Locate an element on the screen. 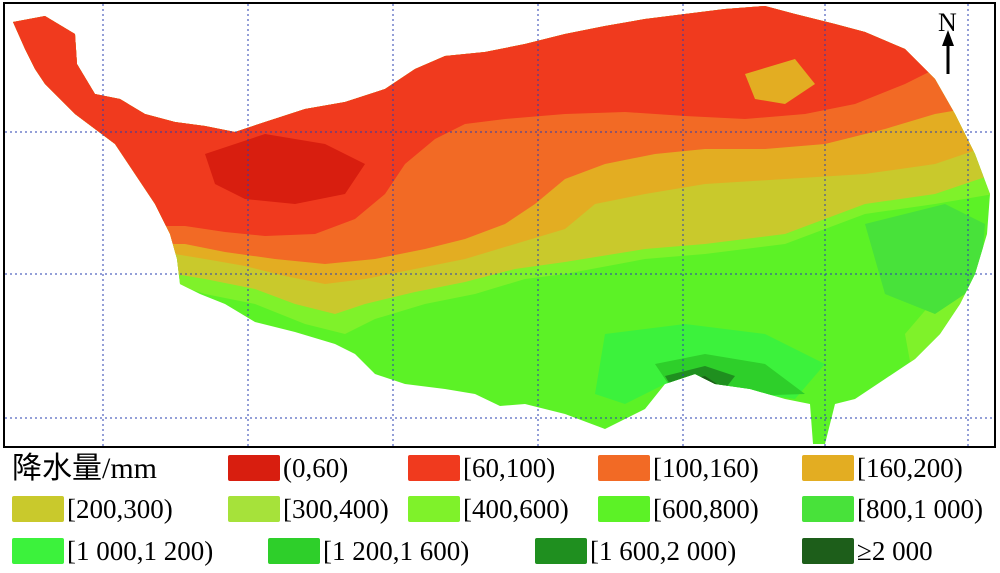 This screenshot has height=573, width=1000. legend-label: [300,400) is located at coordinates (336, 509).